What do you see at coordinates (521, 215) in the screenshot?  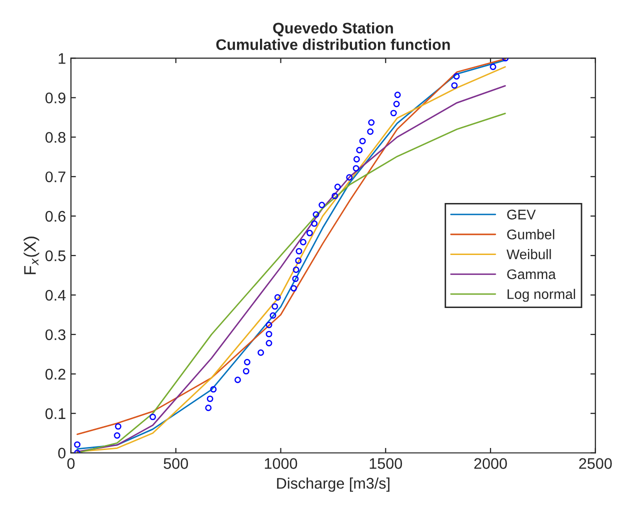 I see `legend-label: GEV` at bounding box center [521, 215].